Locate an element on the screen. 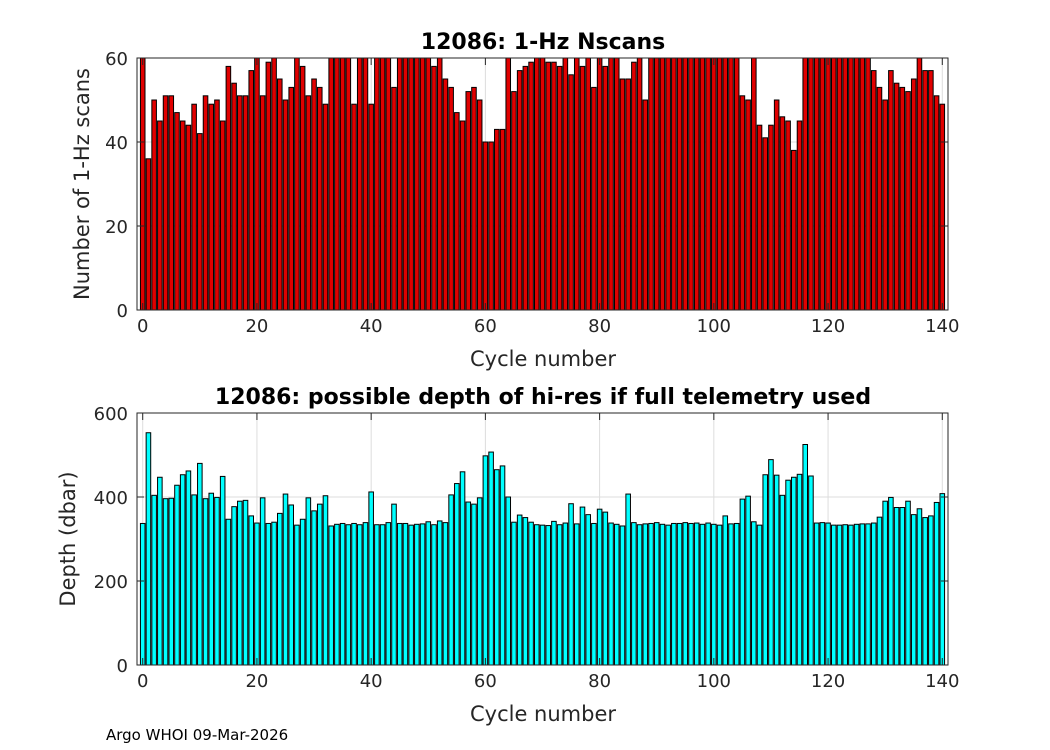 Image resolution: width=1050 pixels, height=750 pixels. nscans-ytick-label: 40 is located at coordinates (116, 143).